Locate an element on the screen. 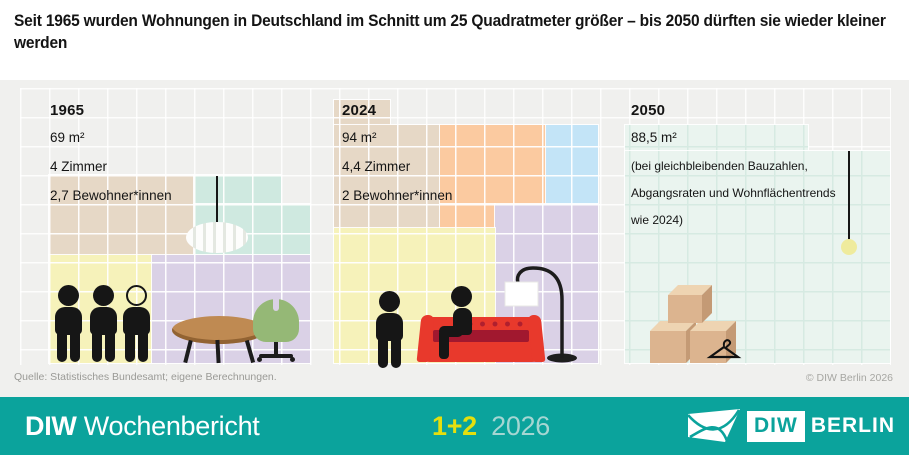 The height and width of the screenshot is (455, 909). room-2050-mint-main is located at coordinates (757, 257).